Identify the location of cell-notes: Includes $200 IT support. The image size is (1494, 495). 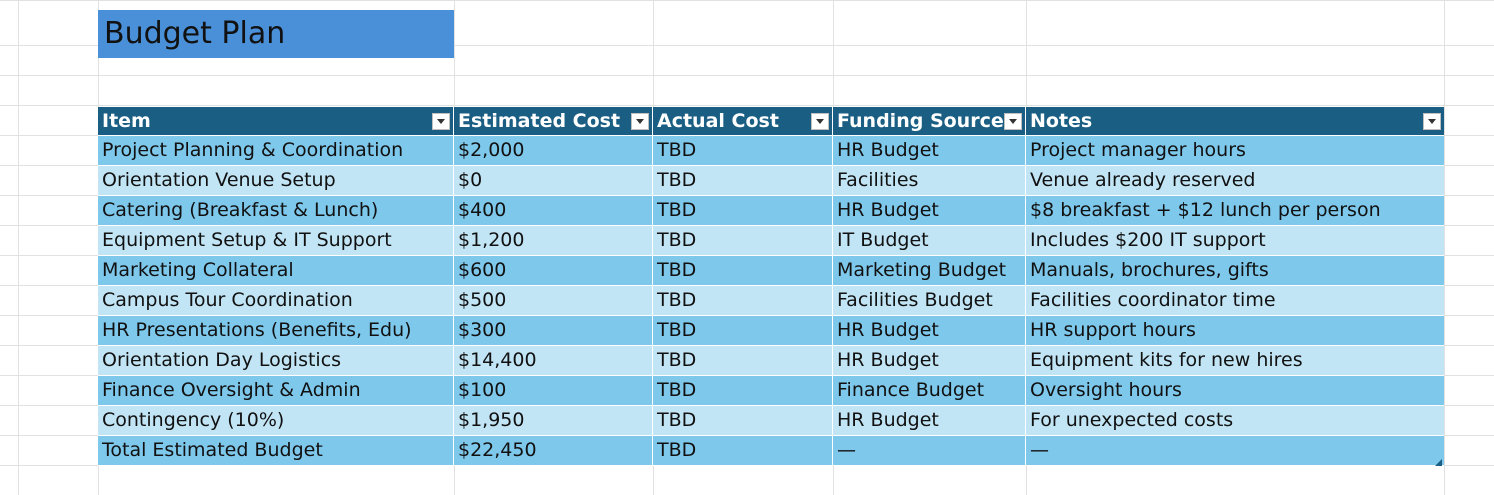
(1235, 240).